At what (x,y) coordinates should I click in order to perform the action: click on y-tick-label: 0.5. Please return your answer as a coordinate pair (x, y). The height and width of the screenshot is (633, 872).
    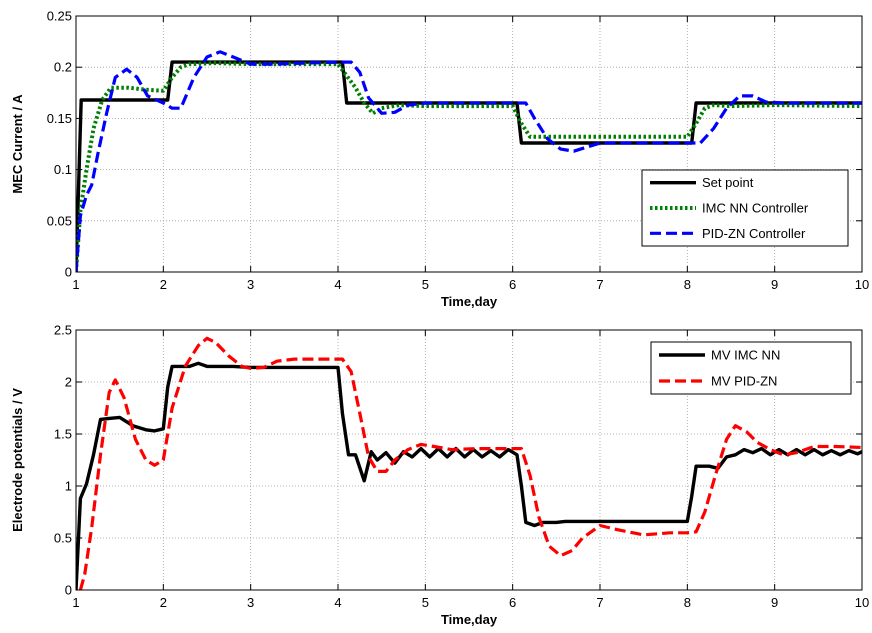
    Looking at the image, I should click on (63, 538).